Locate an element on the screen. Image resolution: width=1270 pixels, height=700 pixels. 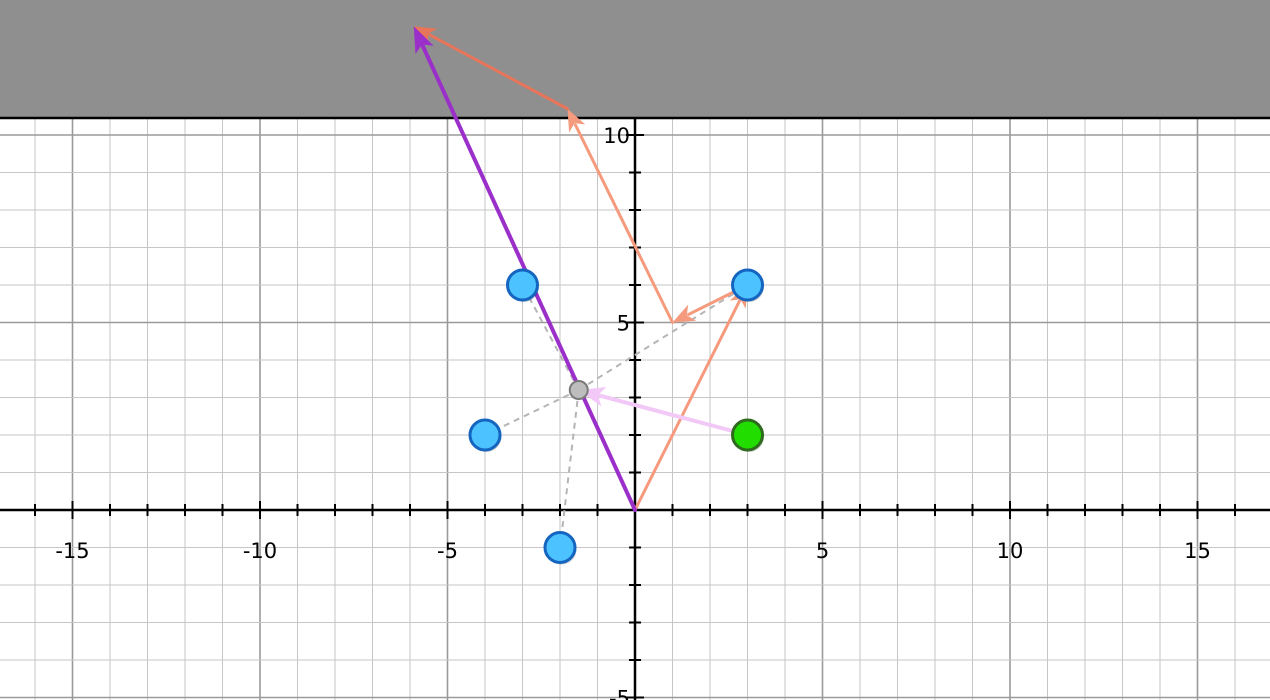
x-tick-label: 5 is located at coordinates (822, 551).